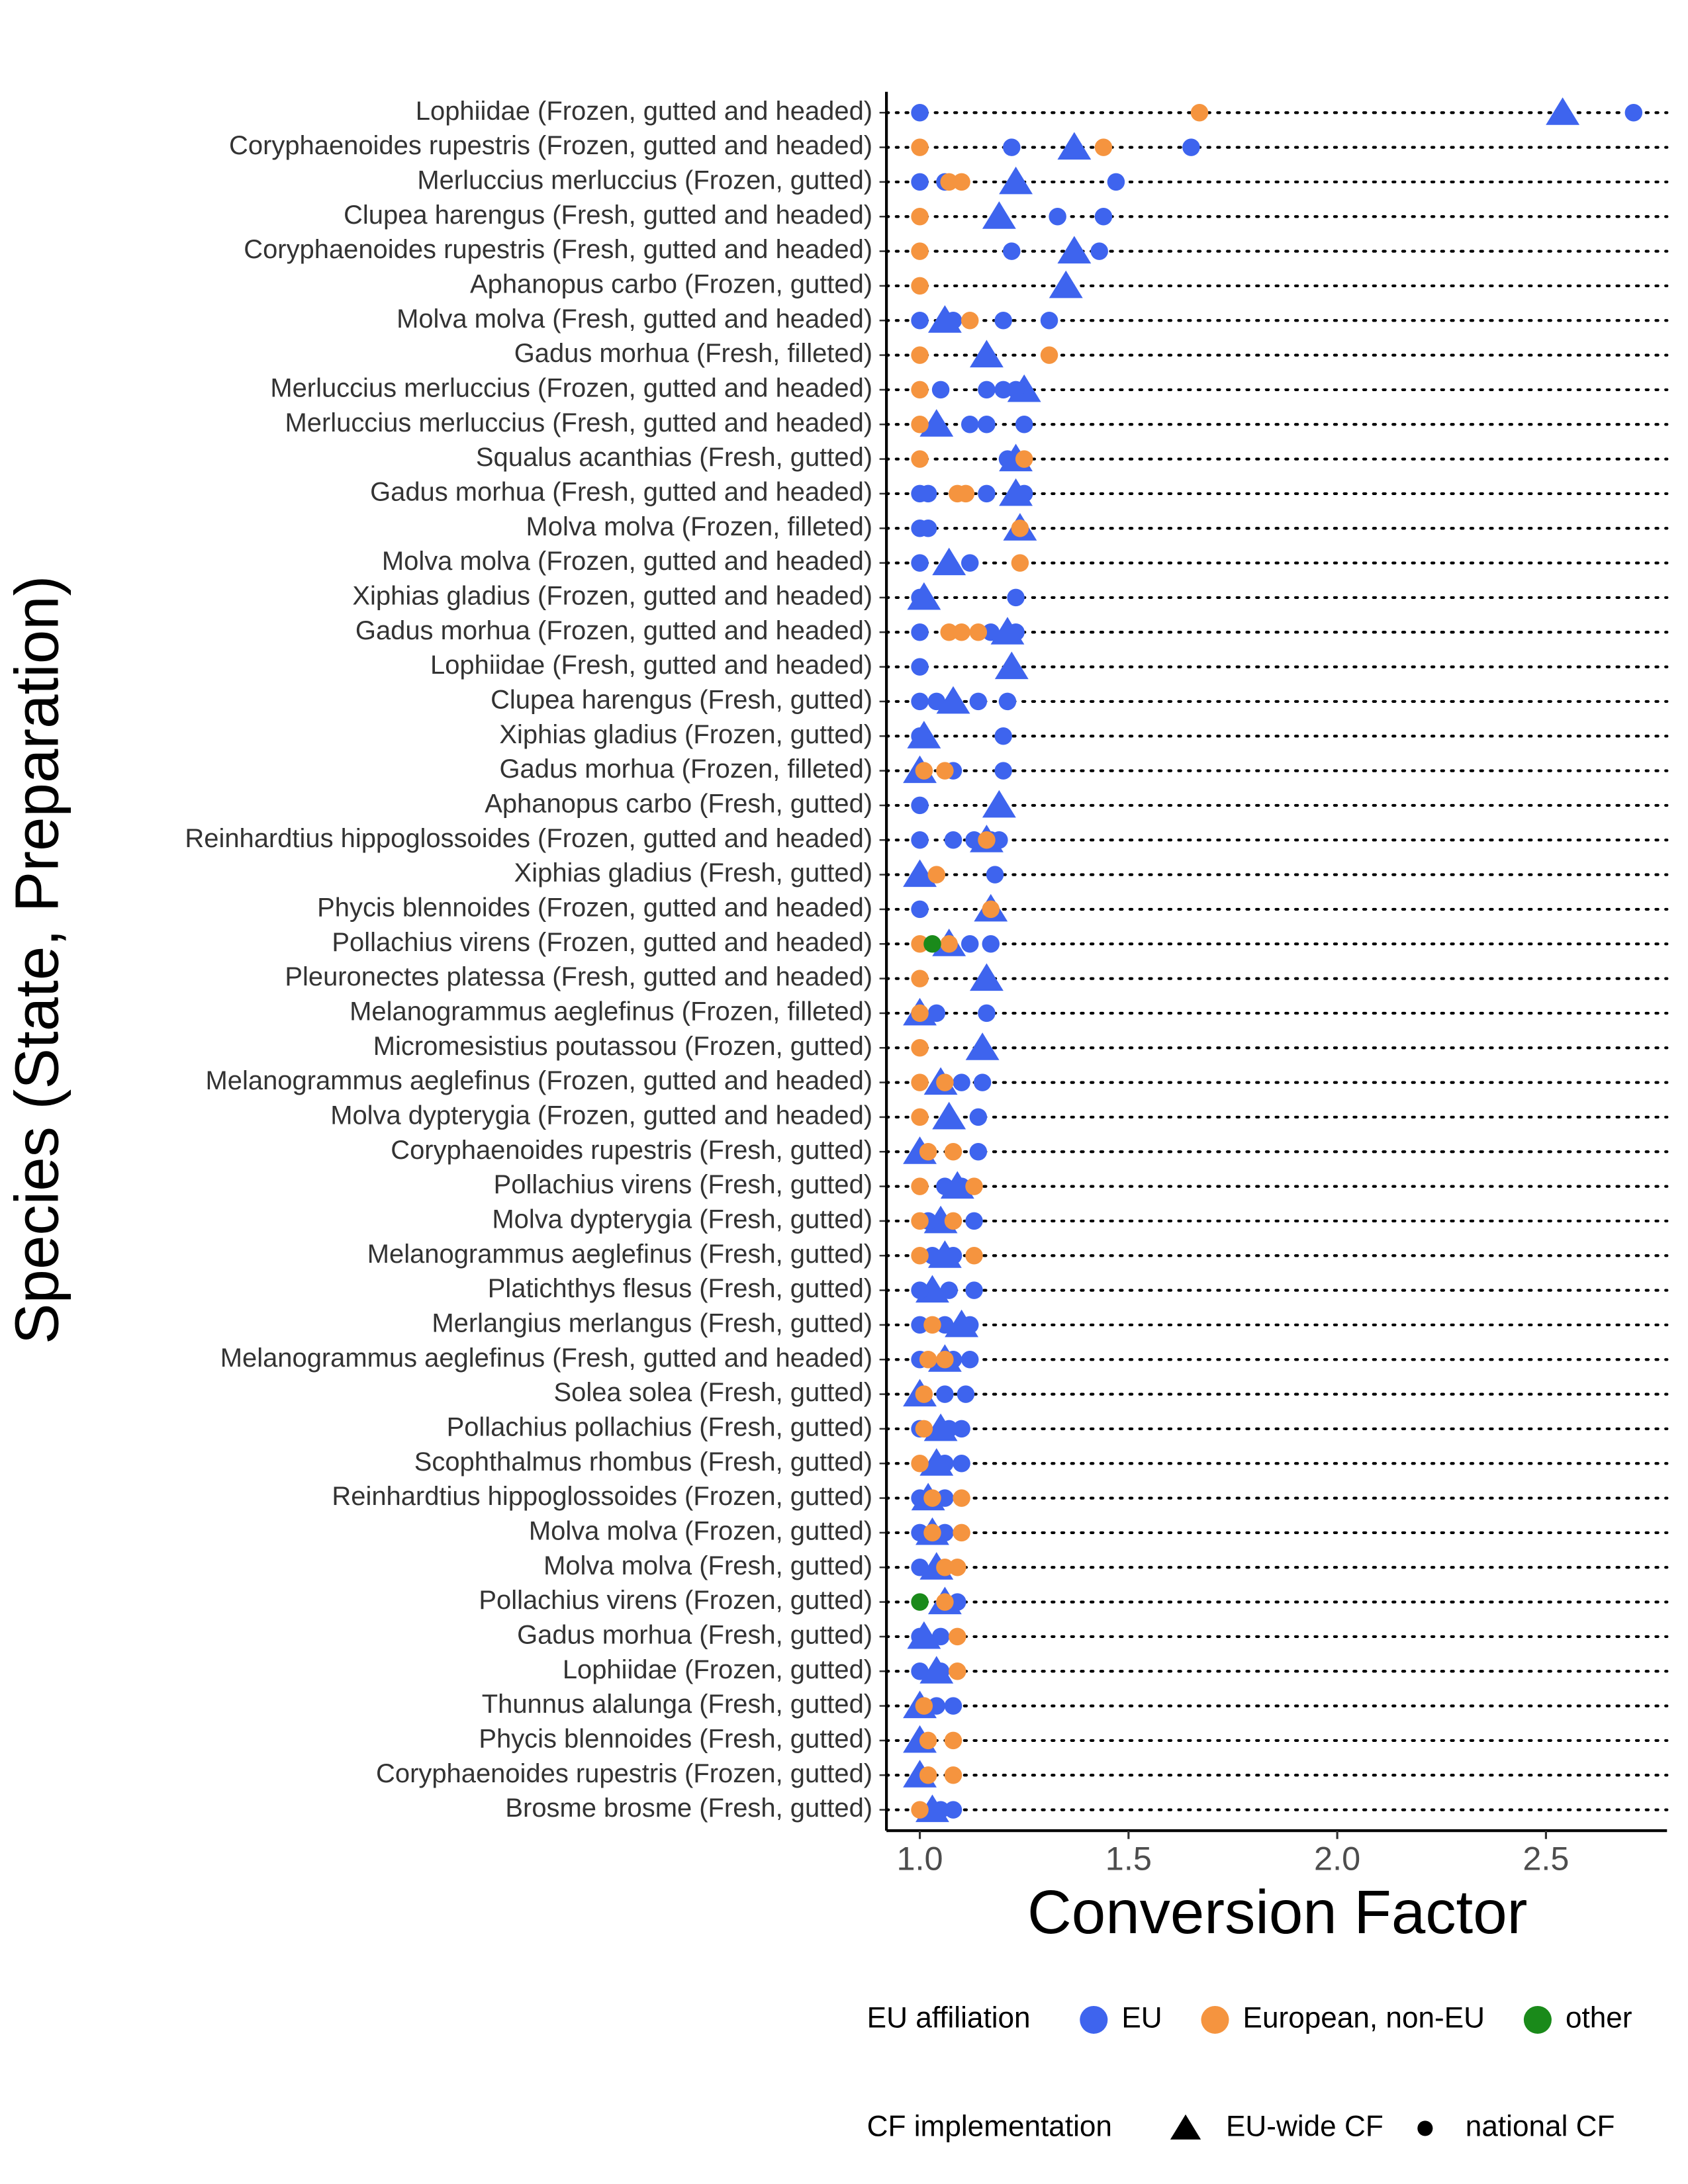 This screenshot has width=1688, height=2184. What do you see at coordinates (651, 665) in the screenshot?
I see `y-tick-label: Lophiidae (Fresh, gutted and headed)` at bounding box center [651, 665].